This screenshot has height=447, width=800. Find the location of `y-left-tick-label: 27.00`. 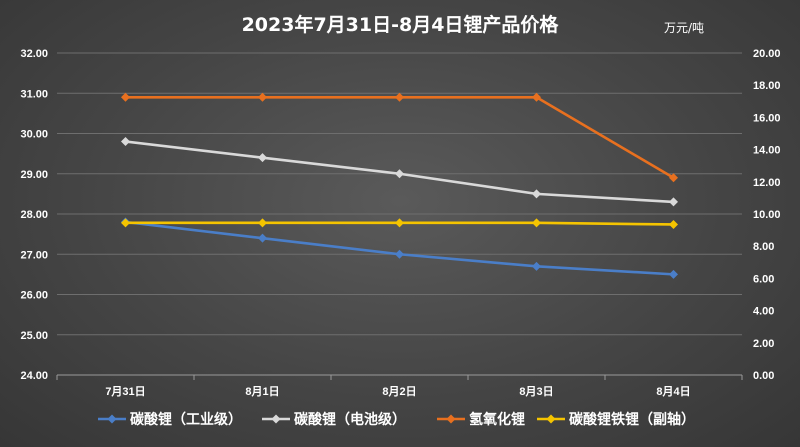

y-left-tick-label: 27.00 is located at coordinates (34, 255).